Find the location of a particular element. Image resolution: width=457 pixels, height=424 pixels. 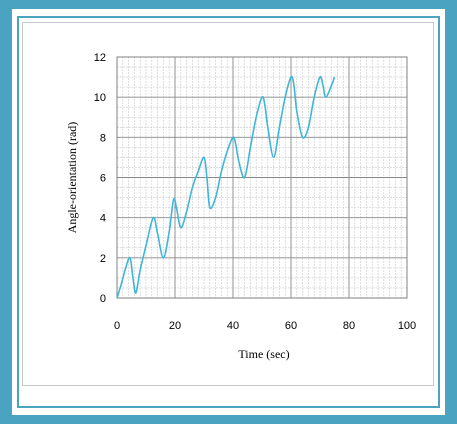

y-tick-label: 6 is located at coordinates (103, 179).